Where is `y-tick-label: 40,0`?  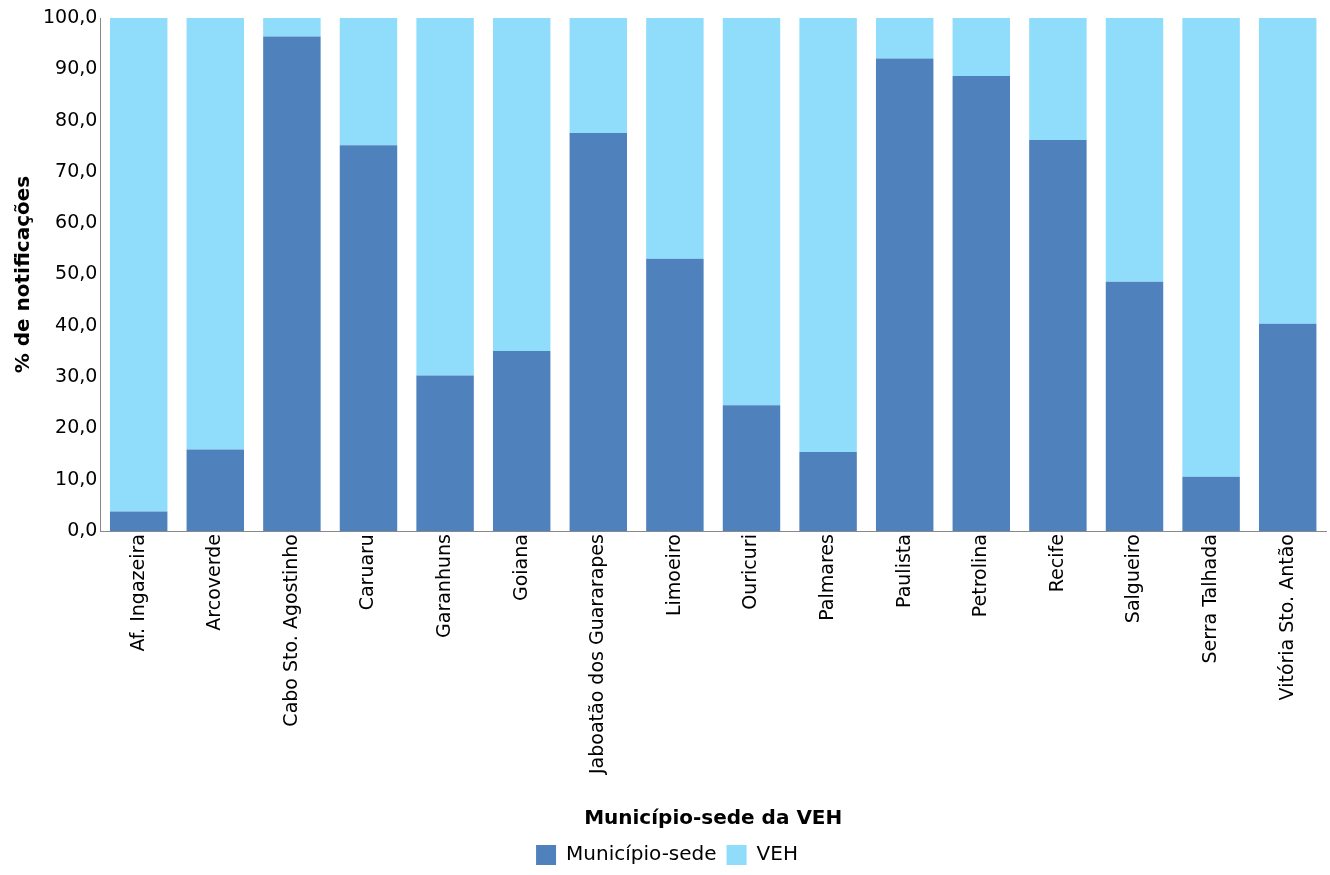
y-tick-label: 40,0 is located at coordinates (76, 323).